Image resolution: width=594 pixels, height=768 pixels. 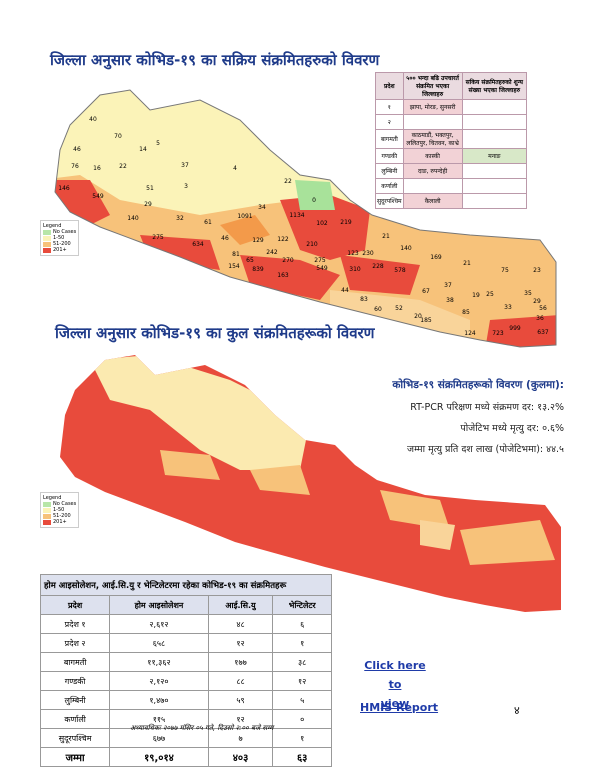 I want to click on district-label: 81, so click(x=236, y=254).